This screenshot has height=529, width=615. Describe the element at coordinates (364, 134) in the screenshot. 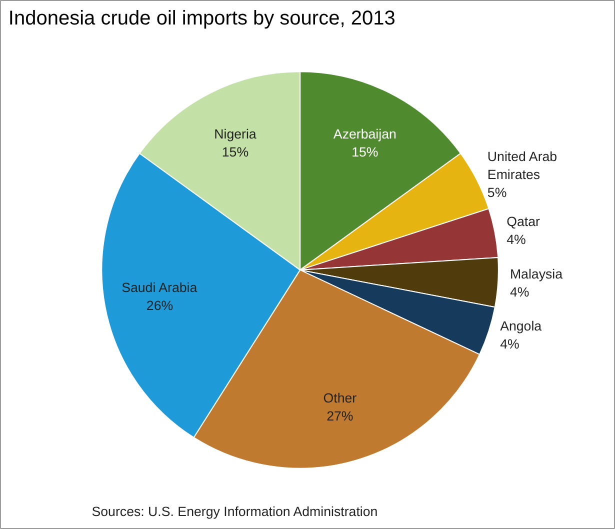

I see `slice-label: Azerbaijan` at that location.